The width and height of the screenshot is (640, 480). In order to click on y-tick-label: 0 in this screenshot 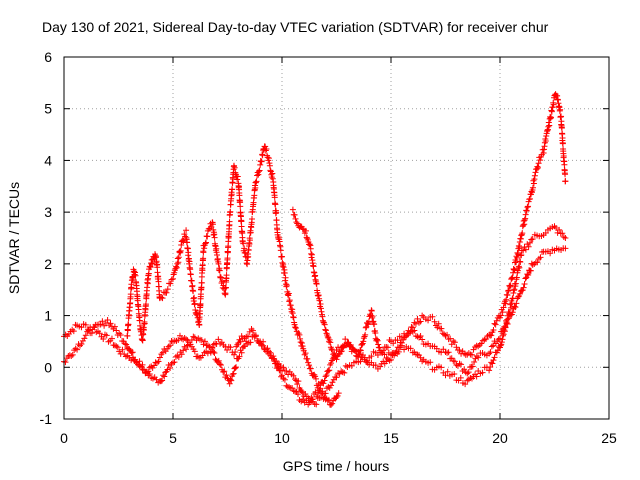, I will do `click(48, 367)`.